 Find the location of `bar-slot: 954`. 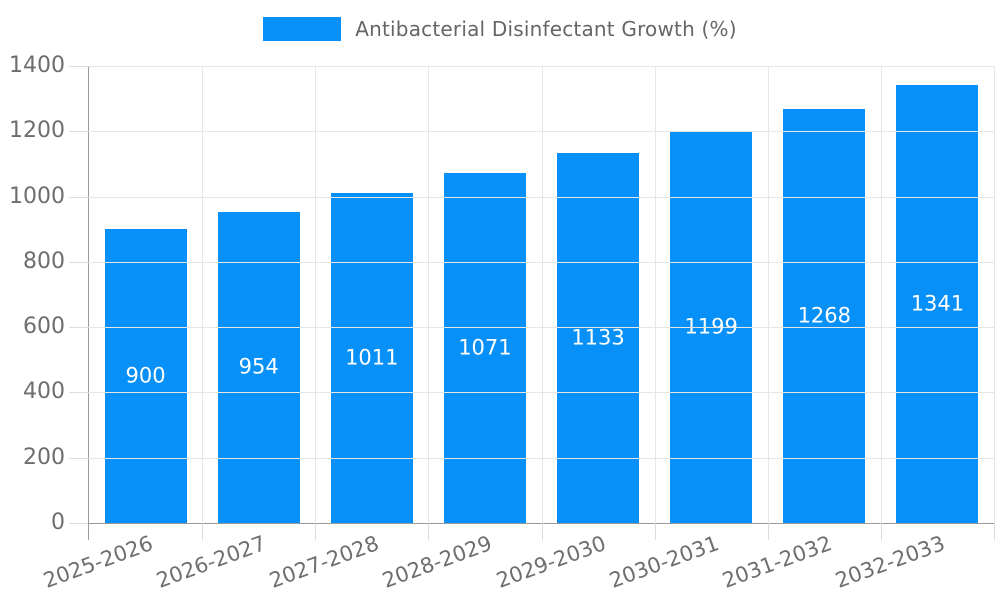

bar-slot: 954 is located at coordinates (258, 294).